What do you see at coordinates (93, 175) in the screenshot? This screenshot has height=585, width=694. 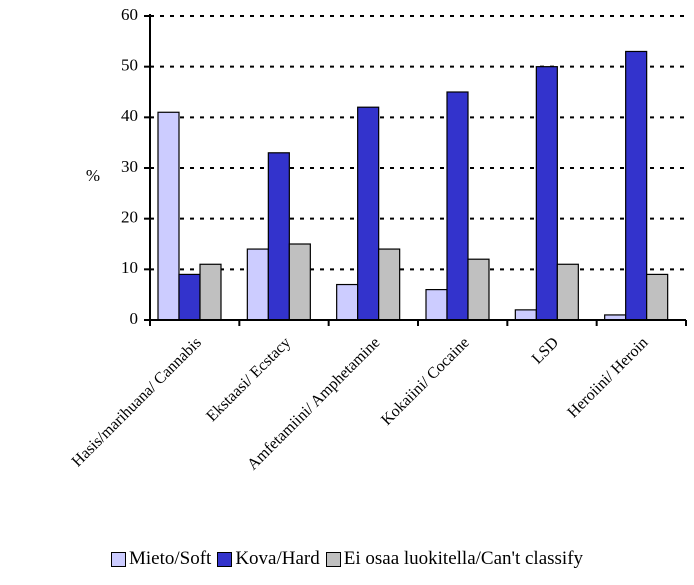 I see `y-axis-label: %` at bounding box center [93, 175].